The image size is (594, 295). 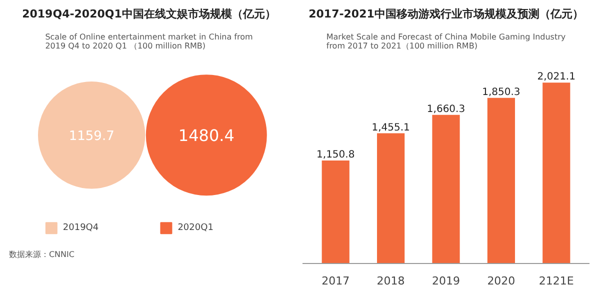 I want to click on chart-title: 2017-2021中国移动游戏行业市场规模及预测（亿元）, so click(x=446, y=14).